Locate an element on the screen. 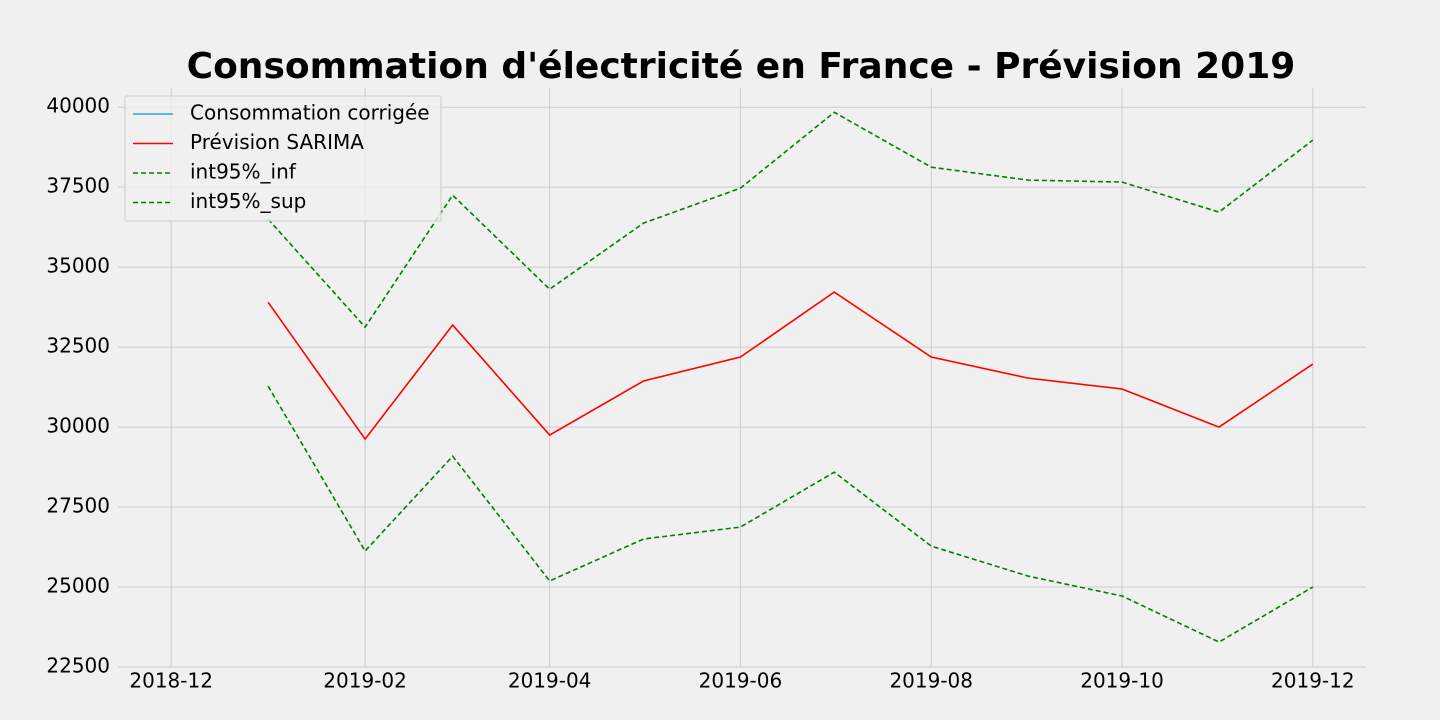 This screenshot has height=720, width=1440. y-tick-label: 25000 is located at coordinates (78, 586).